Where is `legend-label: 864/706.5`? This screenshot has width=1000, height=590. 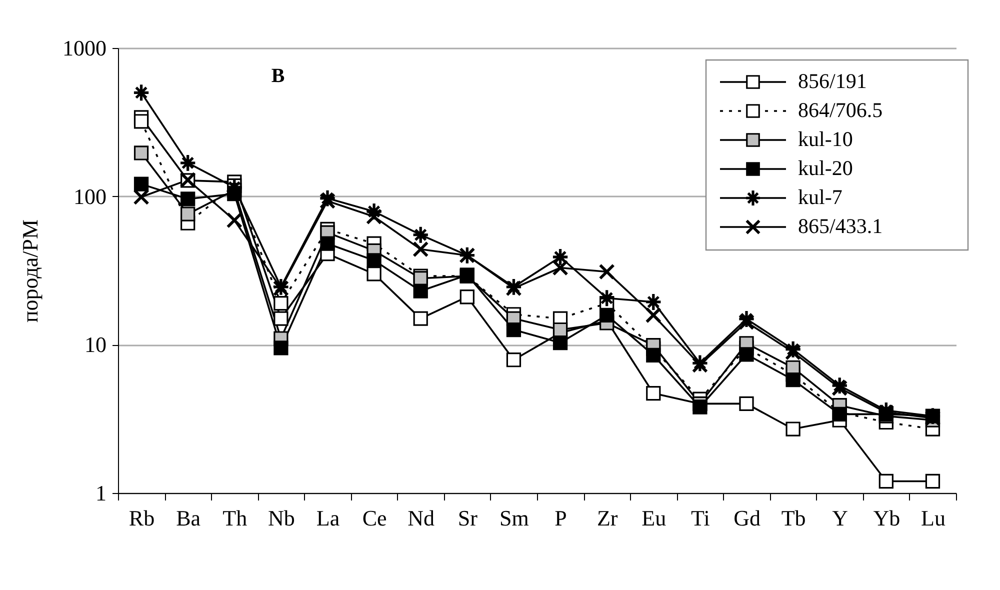
legend-label: 864/706.5 is located at coordinates (840, 110).